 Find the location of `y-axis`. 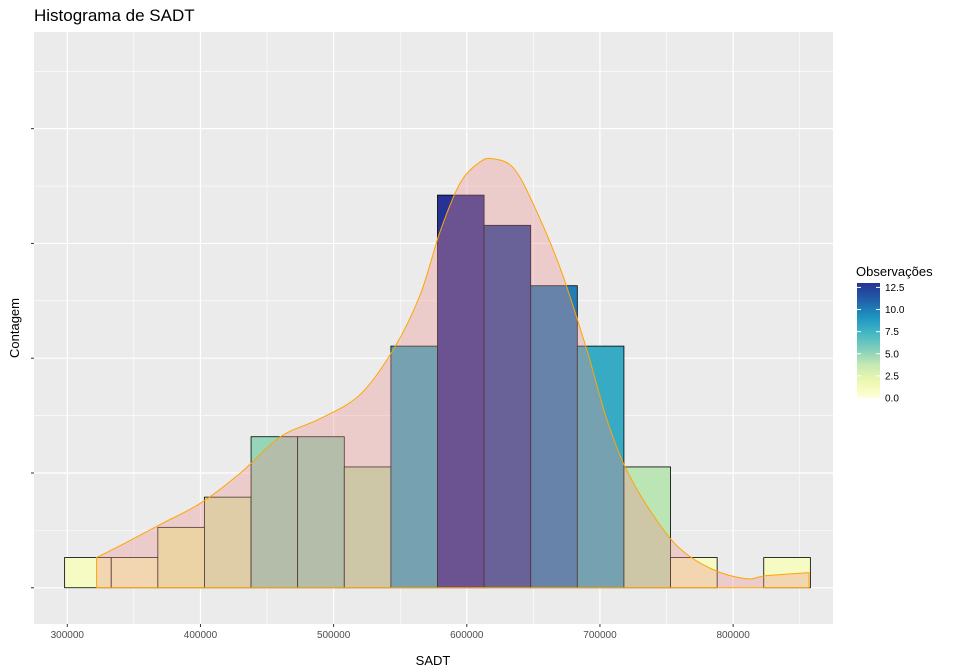

y-axis is located at coordinates (32, 358).